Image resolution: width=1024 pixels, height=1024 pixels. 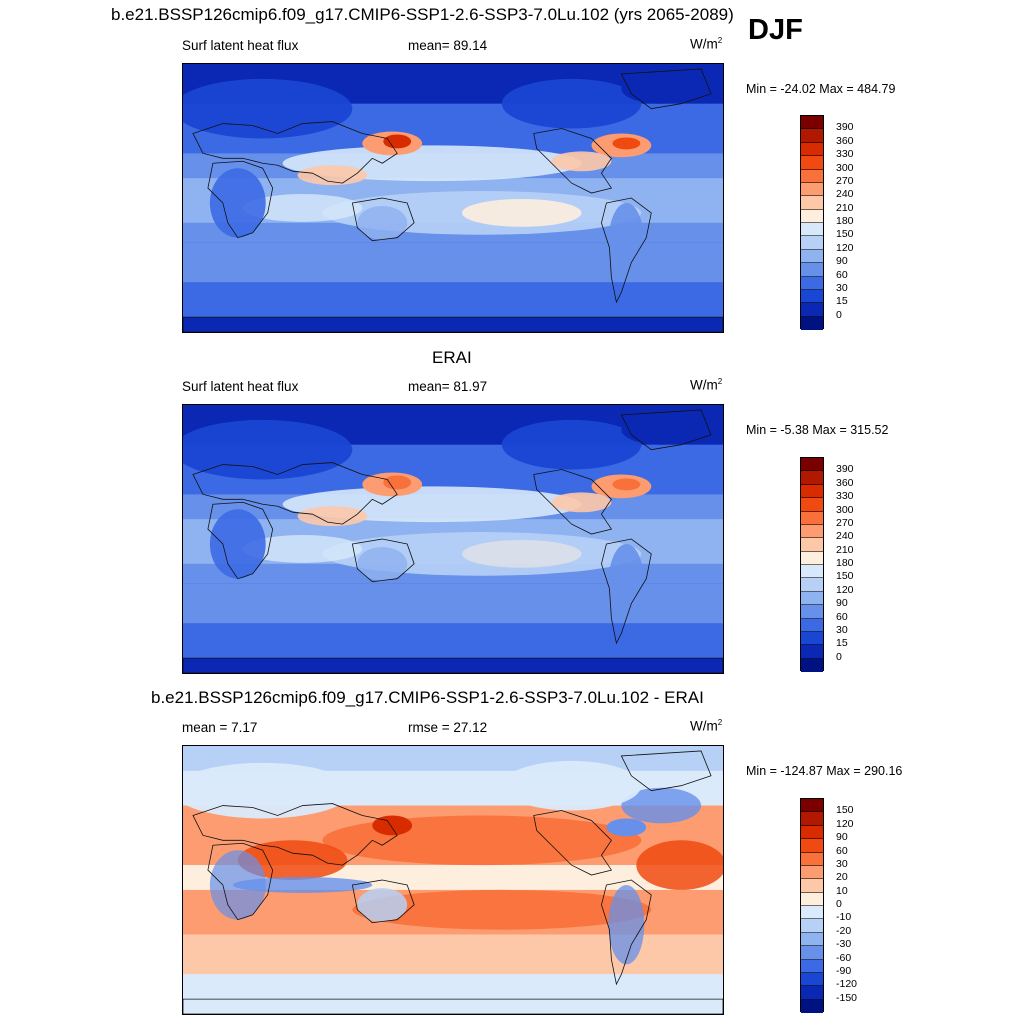 I want to click on colorbar-tick-label: 360, so click(x=845, y=482).